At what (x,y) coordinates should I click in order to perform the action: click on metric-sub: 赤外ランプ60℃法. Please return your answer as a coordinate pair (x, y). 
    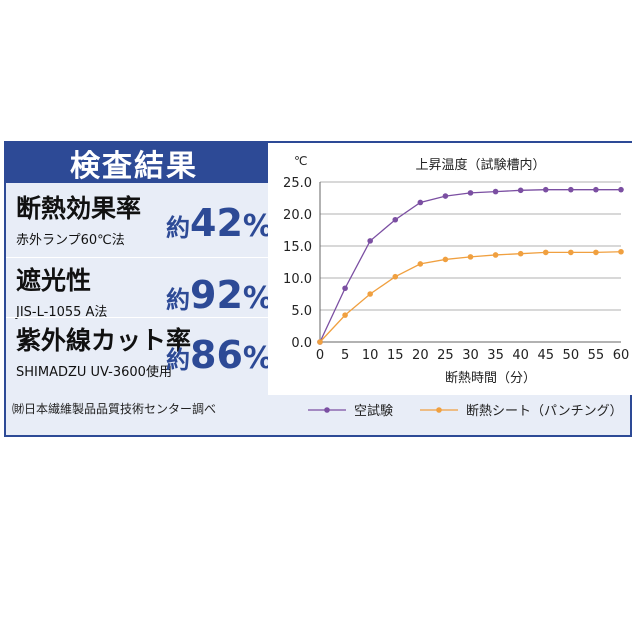
    Looking at the image, I should click on (70, 240).